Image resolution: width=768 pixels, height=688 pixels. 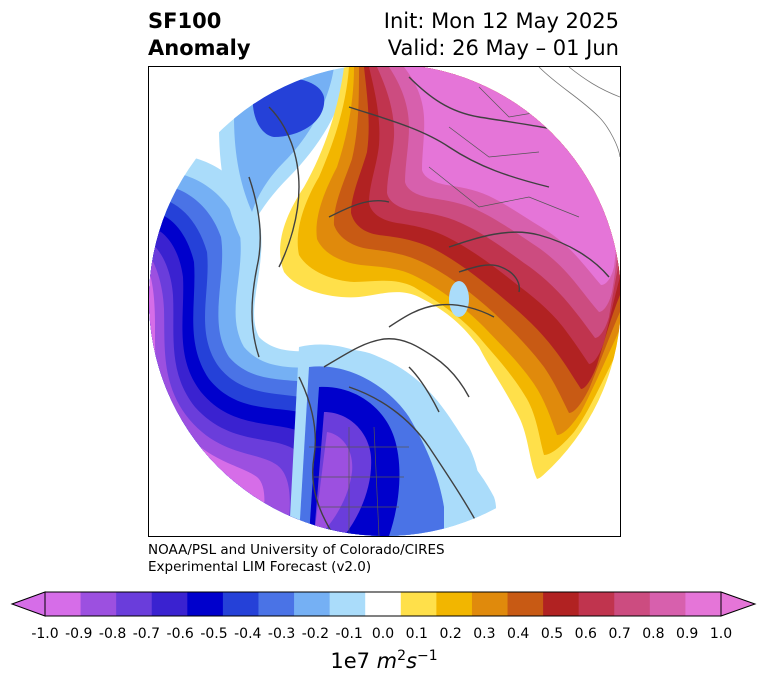 What do you see at coordinates (387, 299) in the screenshot?
I see `pos-small-patch` at bounding box center [387, 299].